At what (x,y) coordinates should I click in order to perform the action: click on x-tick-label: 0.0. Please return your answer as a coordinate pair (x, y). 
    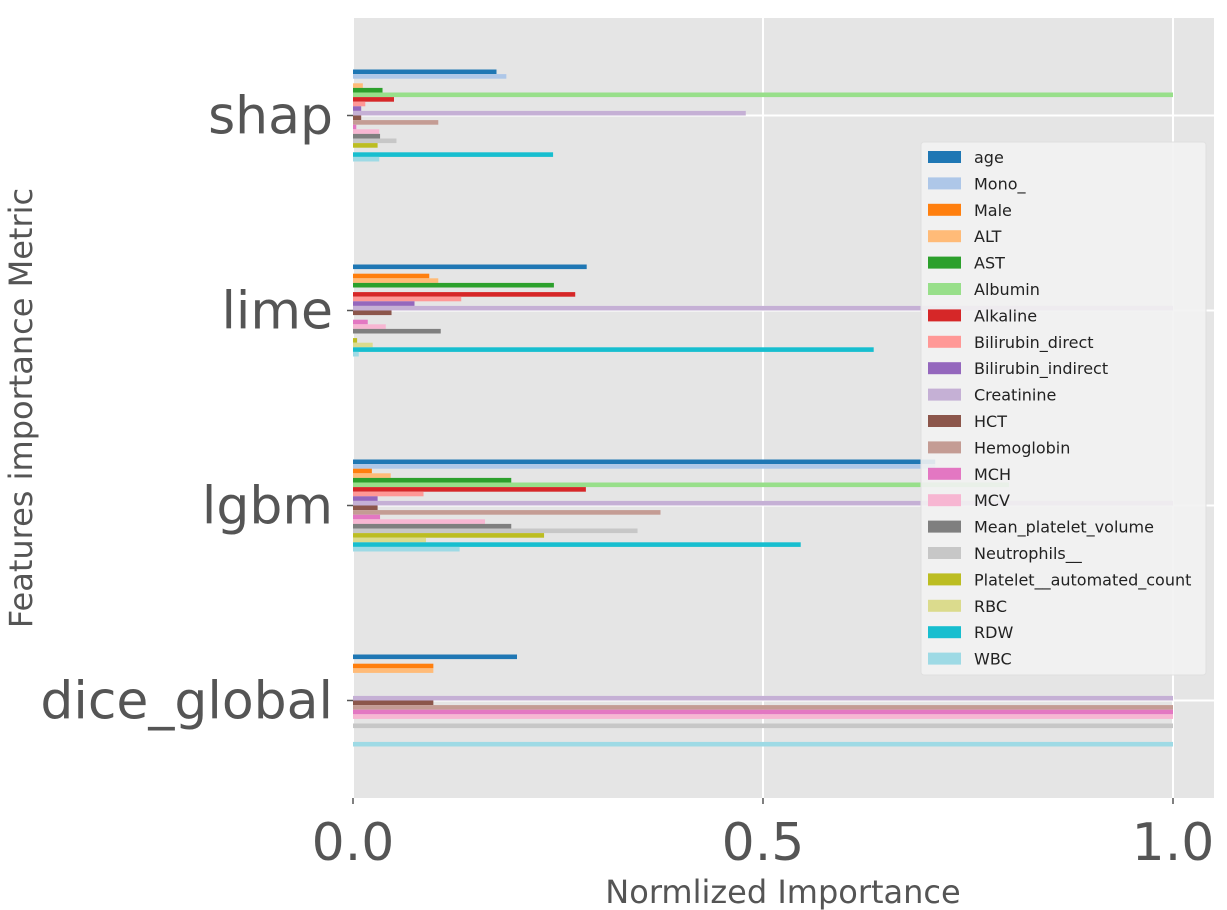
    Looking at the image, I should click on (353, 843).